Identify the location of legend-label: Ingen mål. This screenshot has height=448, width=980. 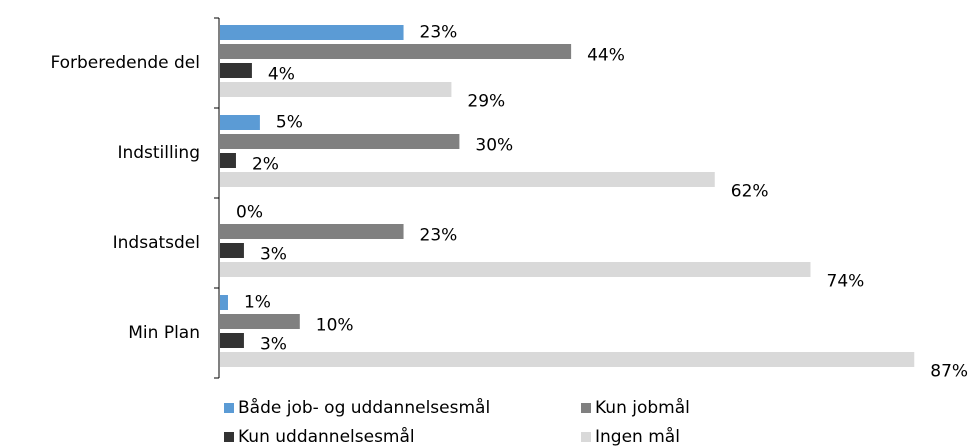
(637, 436).